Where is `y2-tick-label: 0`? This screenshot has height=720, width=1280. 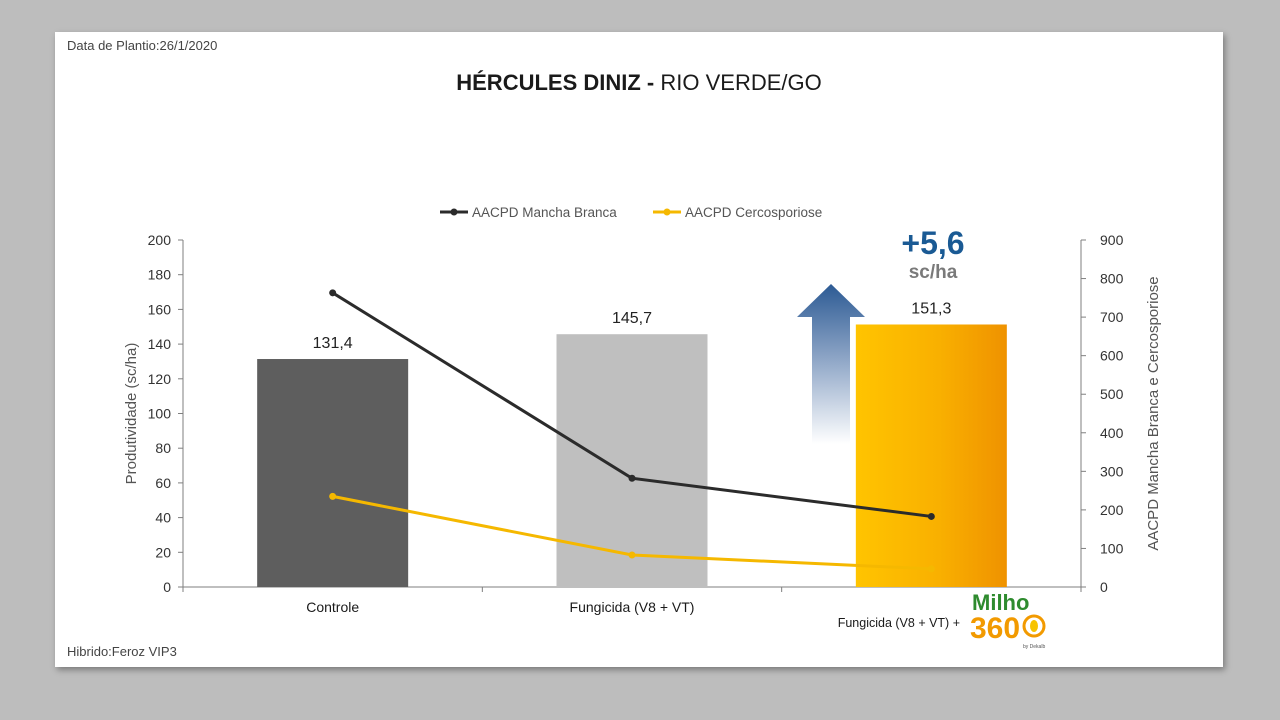
y2-tick-label: 0 is located at coordinates (1104, 587).